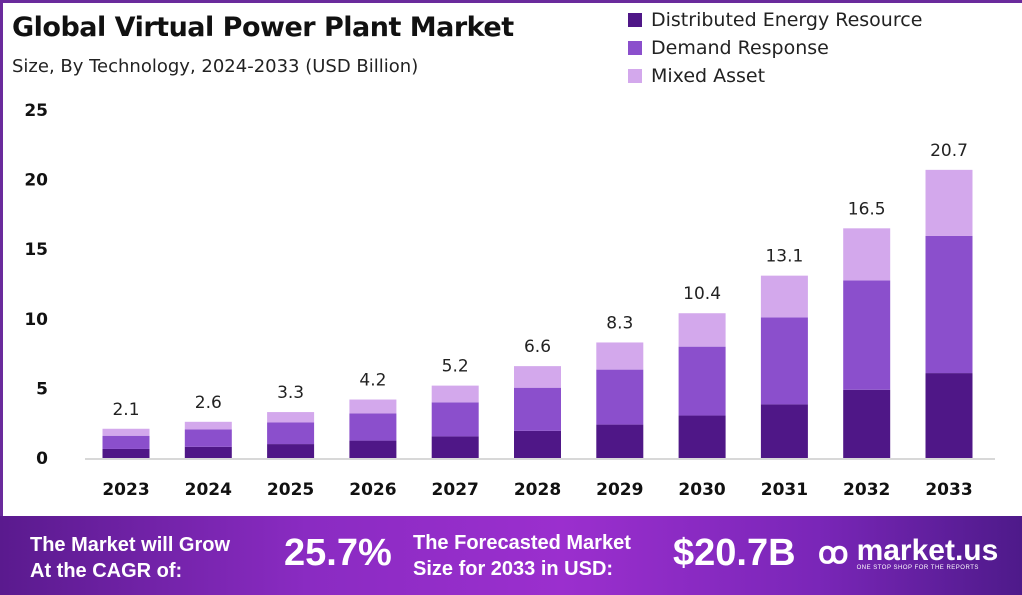  I want to click on bar-total-label: 10.4, so click(702, 294).